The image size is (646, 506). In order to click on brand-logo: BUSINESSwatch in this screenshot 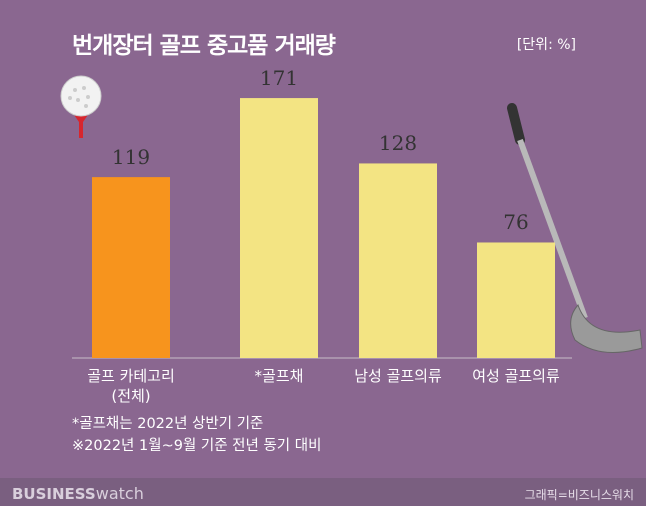, I will do `click(78, 493)`.